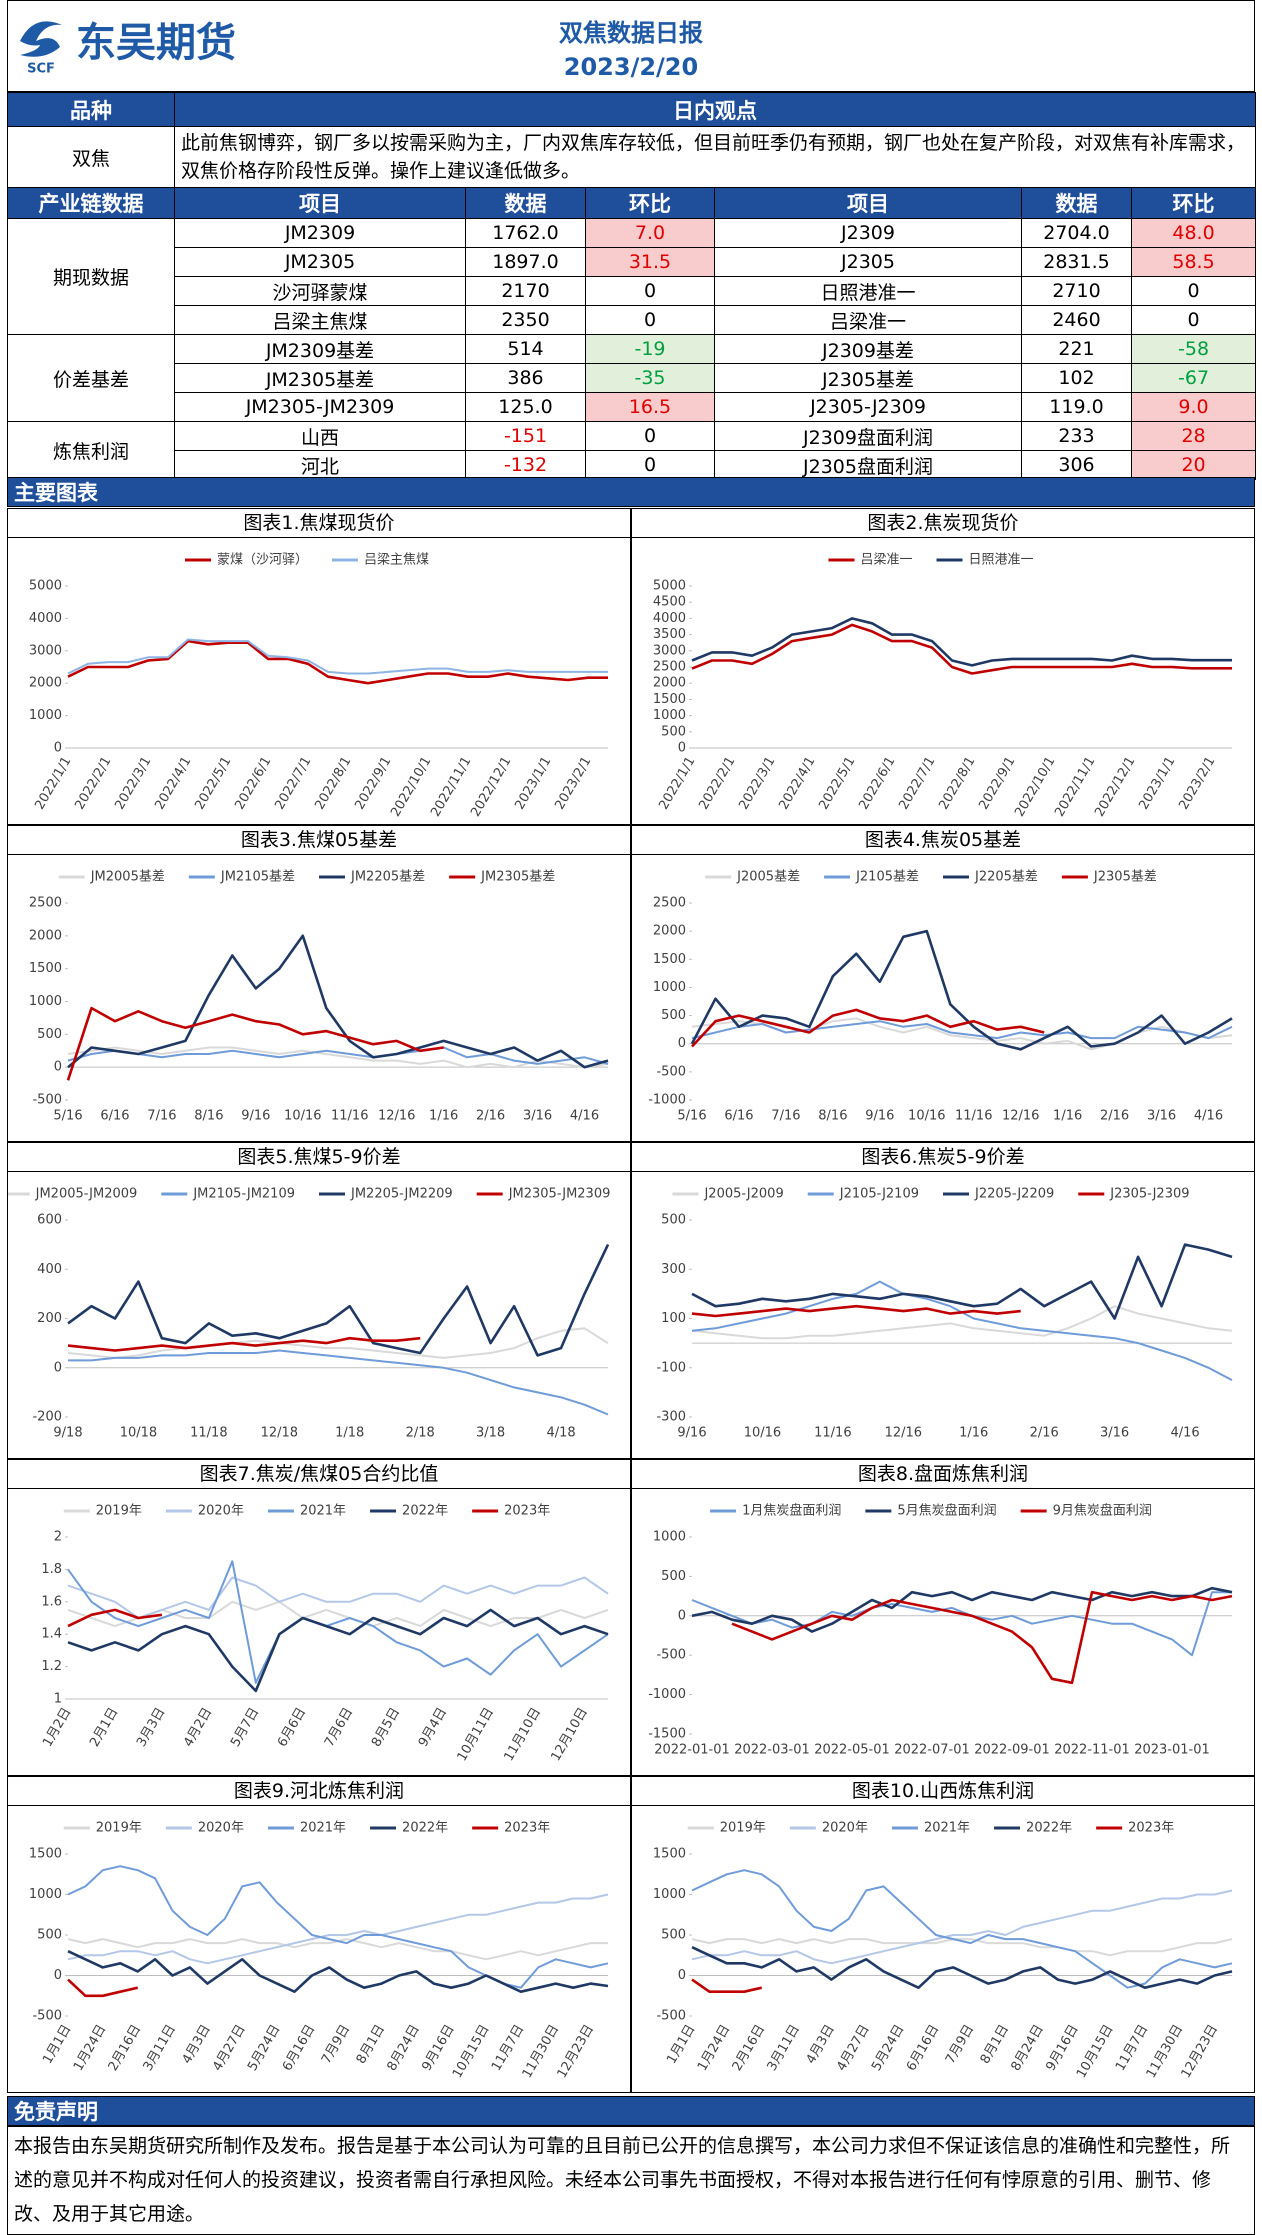  I want to click on group-cell: 价差基差, so click(91, 378).